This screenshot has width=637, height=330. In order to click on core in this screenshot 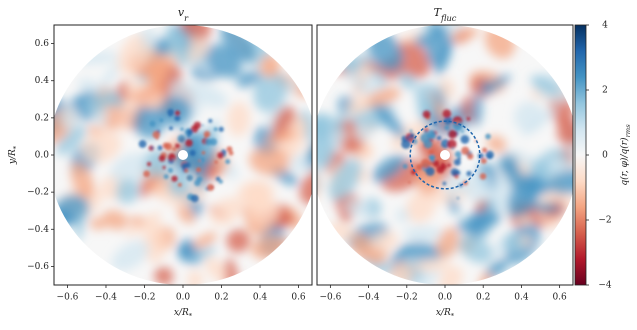, I will do `click(183, 155)`.